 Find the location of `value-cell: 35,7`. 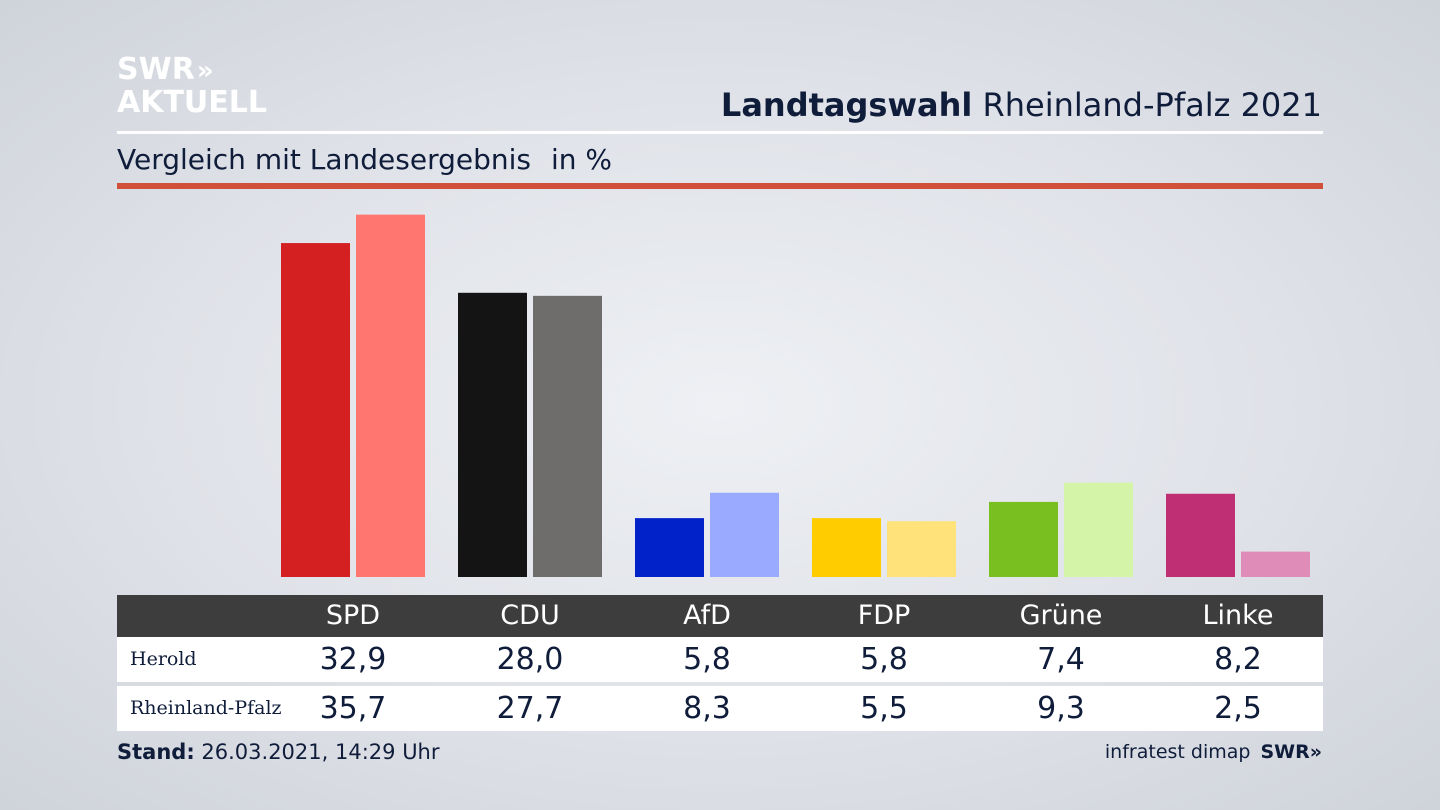

value-cell: 35,7 is located at coordinates (353, 708).